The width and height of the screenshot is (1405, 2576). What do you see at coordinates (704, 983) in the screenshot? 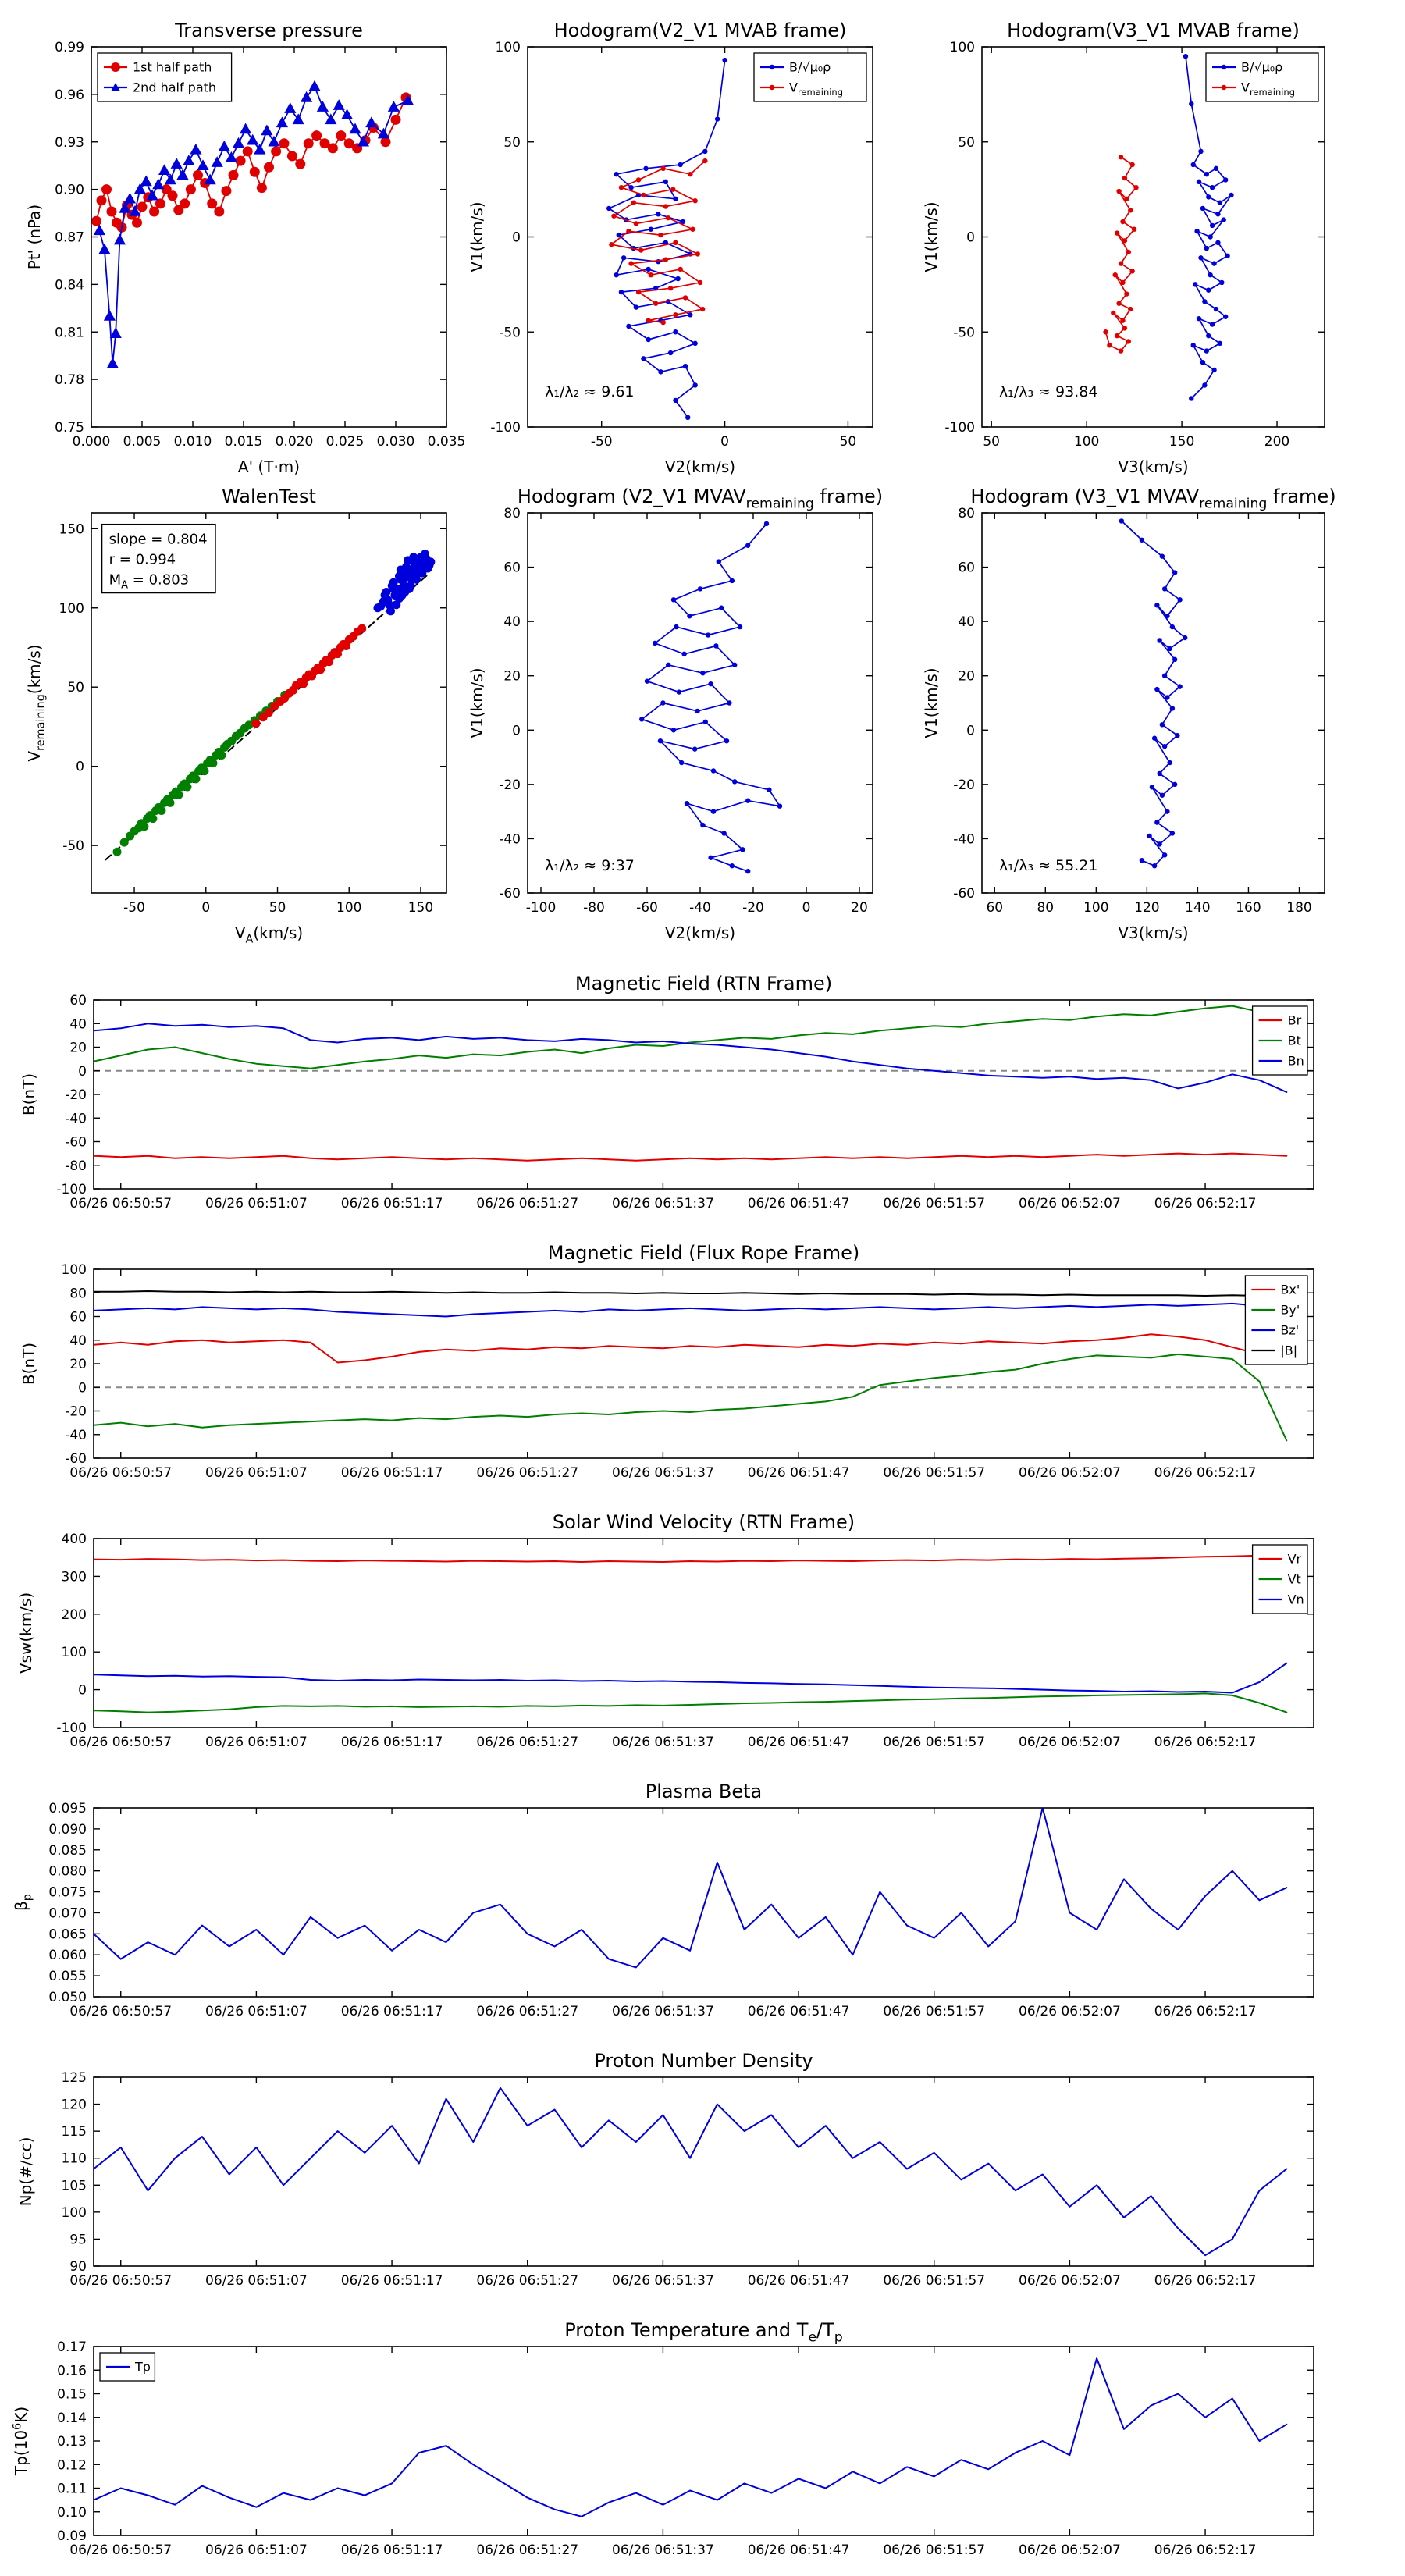
I see `chart-title: Magnetic Field (RTN Frame)` at bounding box center [704, 983].